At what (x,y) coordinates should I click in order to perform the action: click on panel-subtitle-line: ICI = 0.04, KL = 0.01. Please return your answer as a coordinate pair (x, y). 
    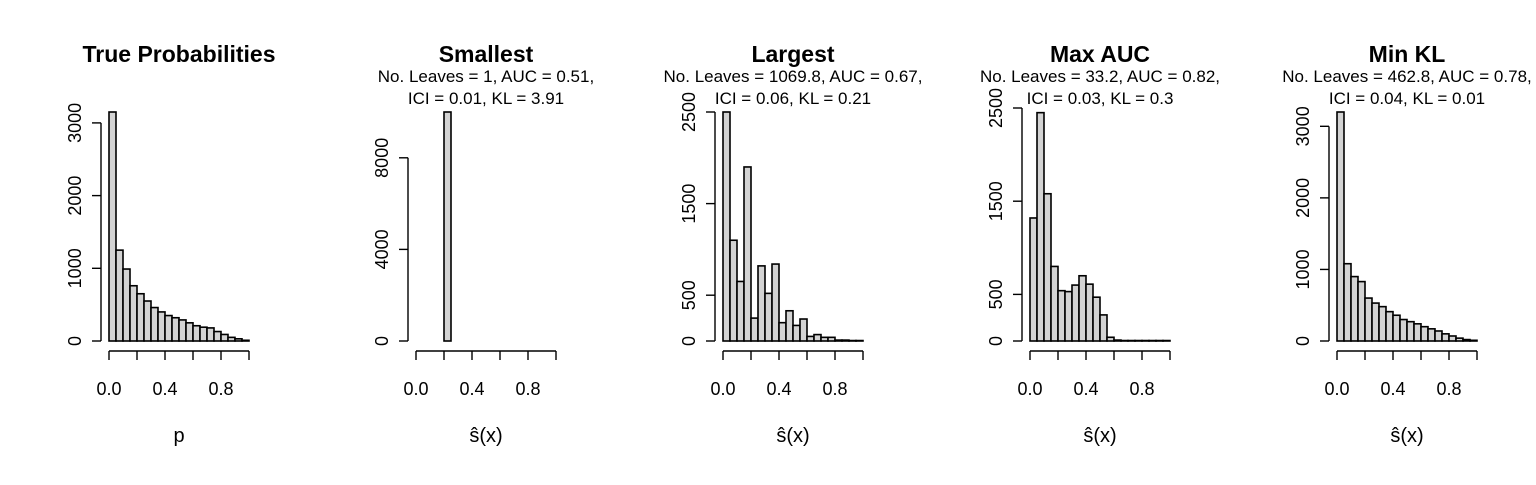
    Looking at the image, I should click on (1407, 98).